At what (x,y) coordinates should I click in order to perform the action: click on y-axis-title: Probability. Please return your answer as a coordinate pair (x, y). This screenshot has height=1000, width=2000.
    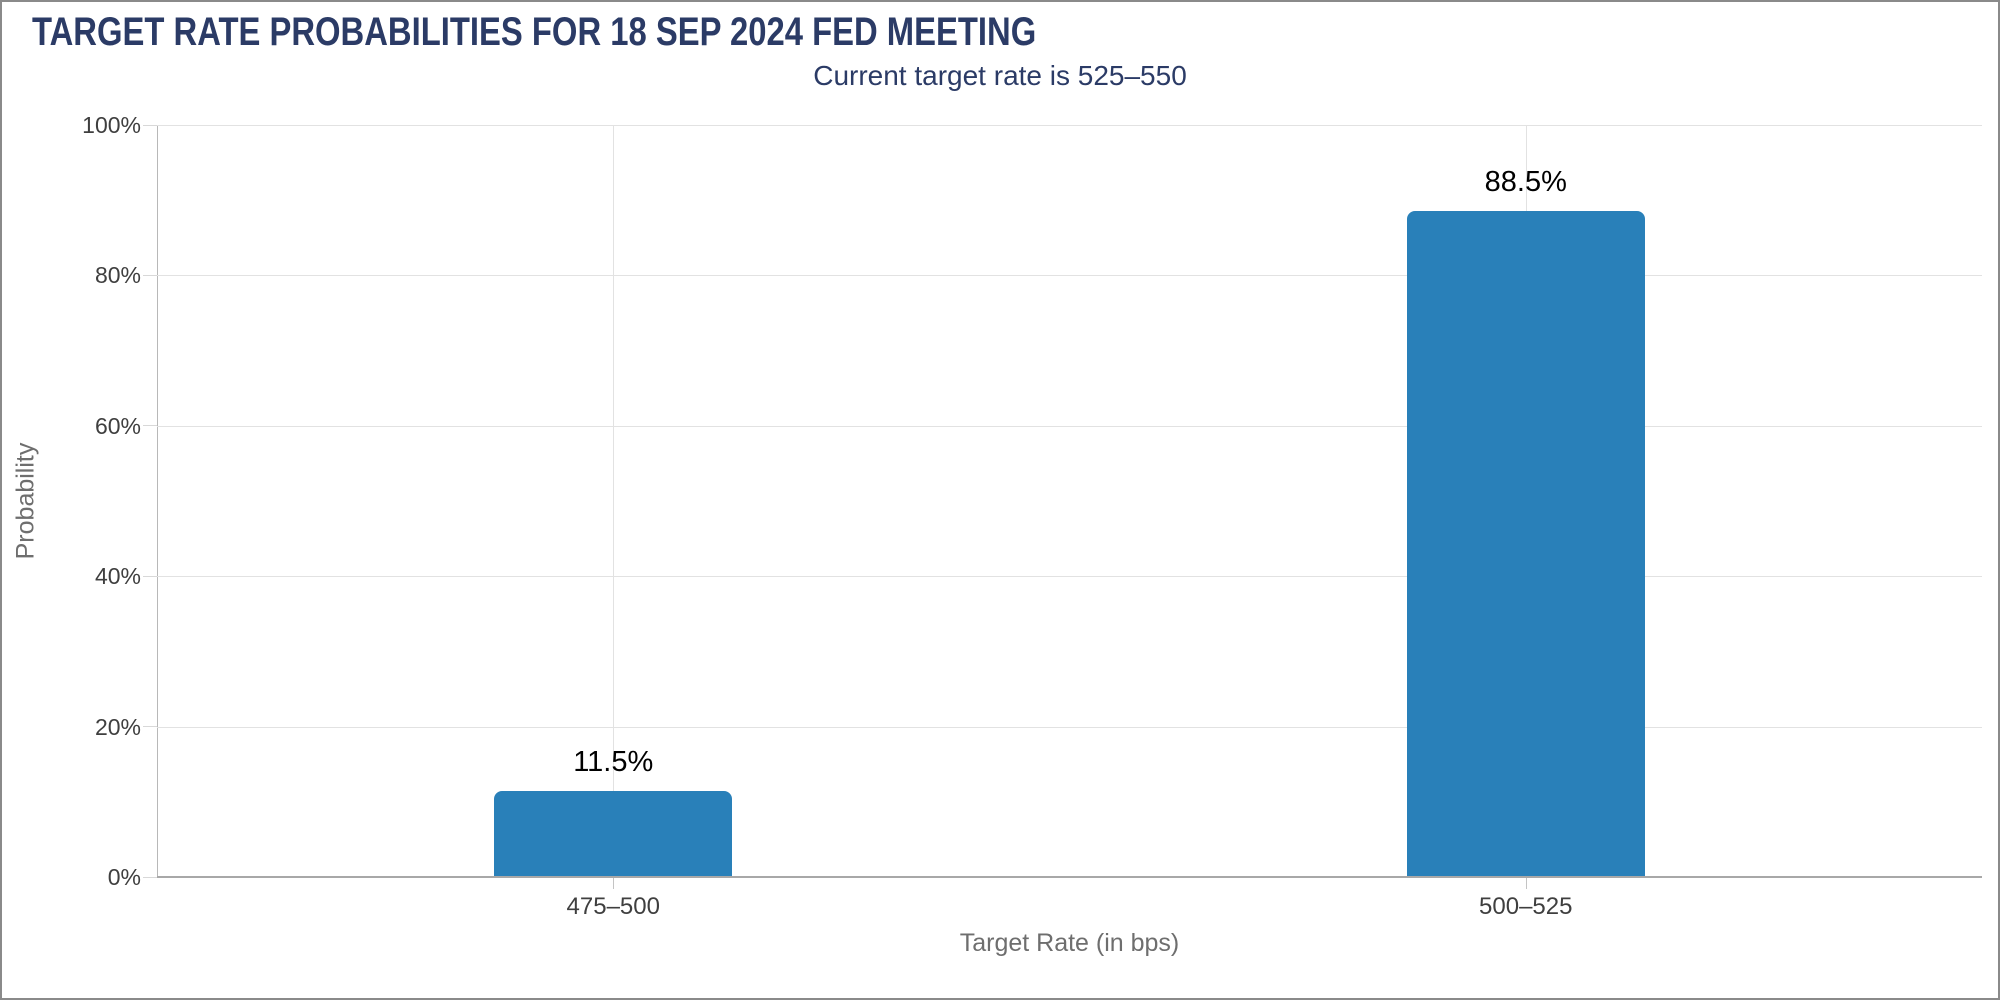
    Looking at the image, I should click on (25, 501).